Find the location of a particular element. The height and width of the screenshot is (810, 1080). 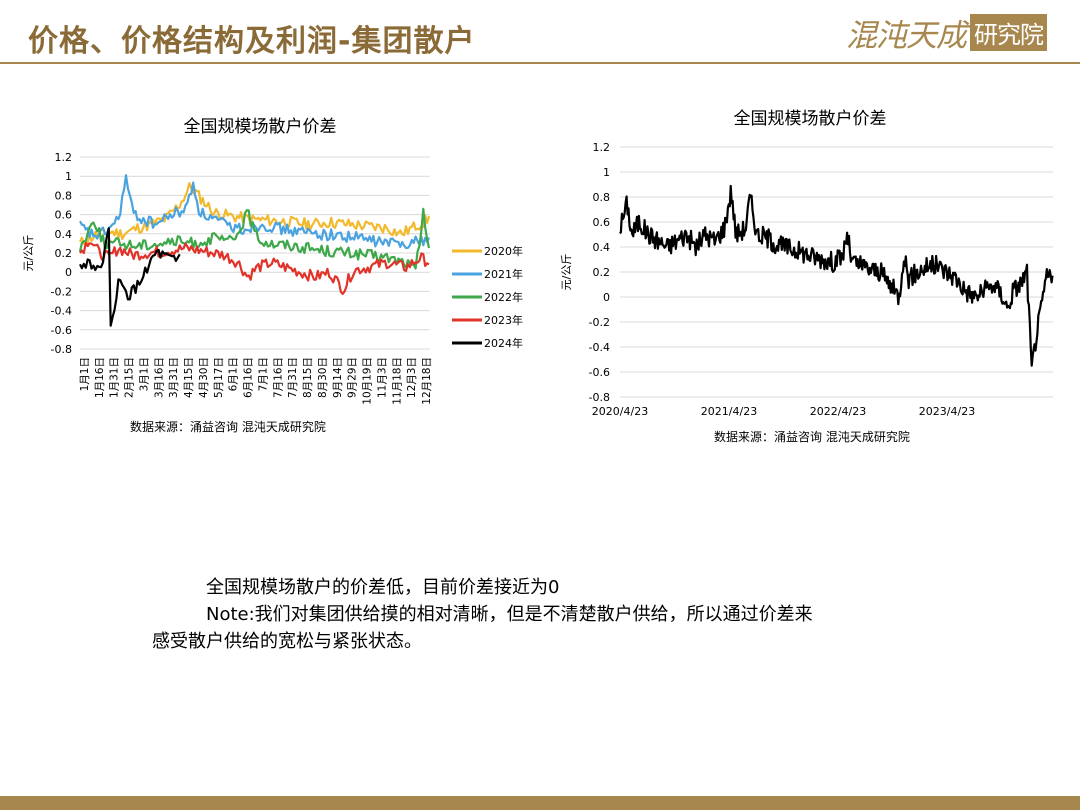

summary-line: 全国规模场散户的价差低，目前价差接近为0 is located at coordinates (383, 587).